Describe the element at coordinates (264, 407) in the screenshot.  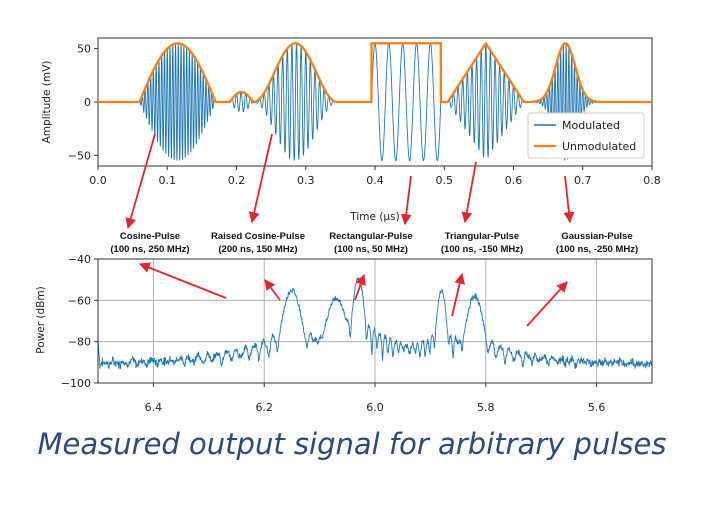
I see `bottom-x-tick-label: 6.2` at that location.